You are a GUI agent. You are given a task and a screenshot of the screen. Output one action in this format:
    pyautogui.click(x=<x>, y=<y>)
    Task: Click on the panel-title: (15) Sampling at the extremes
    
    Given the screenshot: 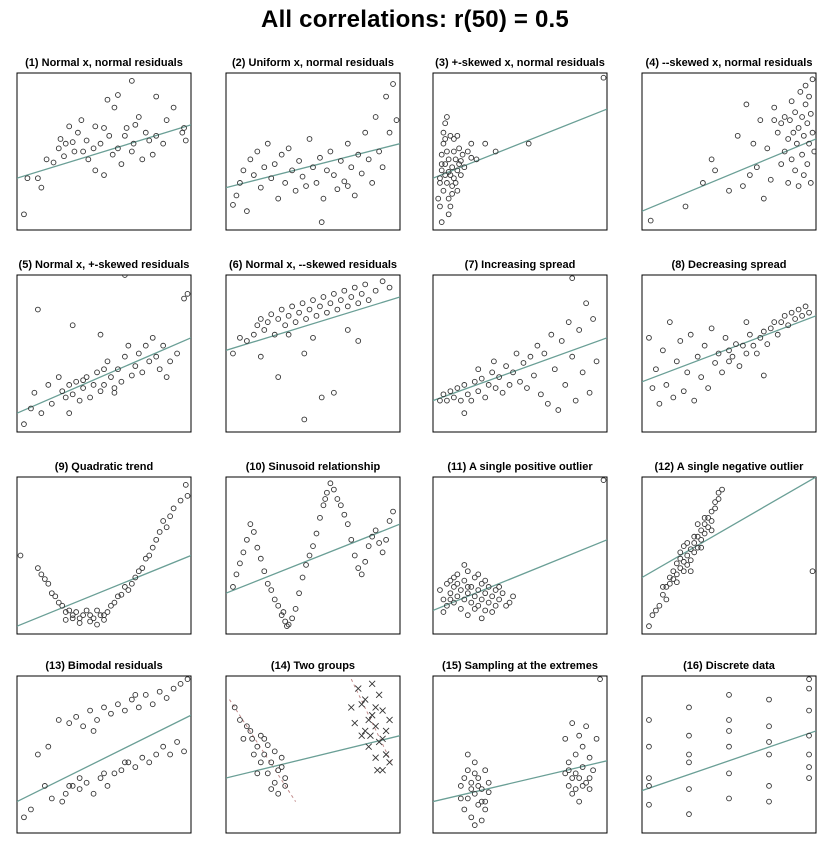 What is the action you would take?
    pyautogui.click(x=520, y=666)
    